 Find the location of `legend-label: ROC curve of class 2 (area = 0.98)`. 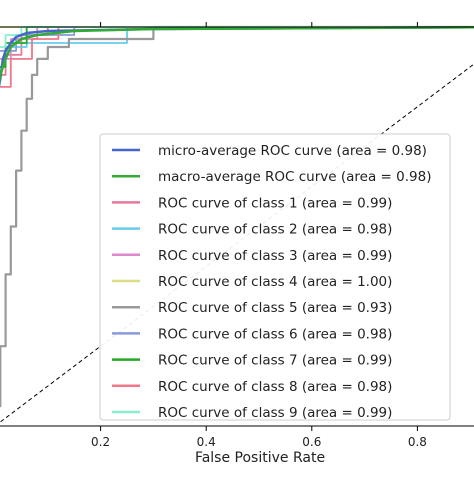

legend-label: ROC curve of class 2 (area = 0.98) is located at coordinates (275, 230).